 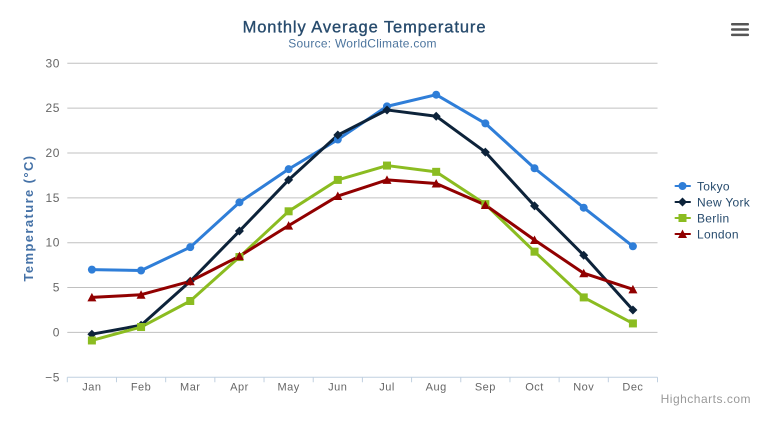 I want to click on svg-text: London, so click(x=718, y=235).